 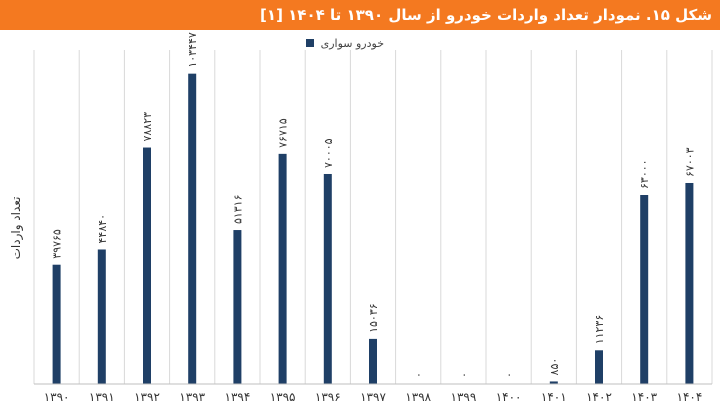 What do you see at coordinates (599, 397) in the screenshot?
I see `x-tick-label: ۱۴۰۲` at bounding box center [599, 397].